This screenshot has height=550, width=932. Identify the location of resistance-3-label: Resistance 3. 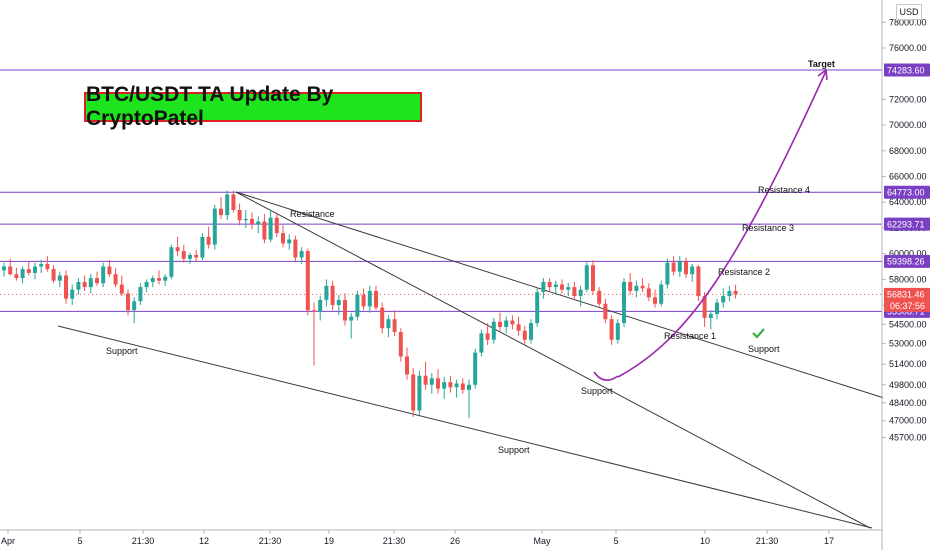
(768, 228).